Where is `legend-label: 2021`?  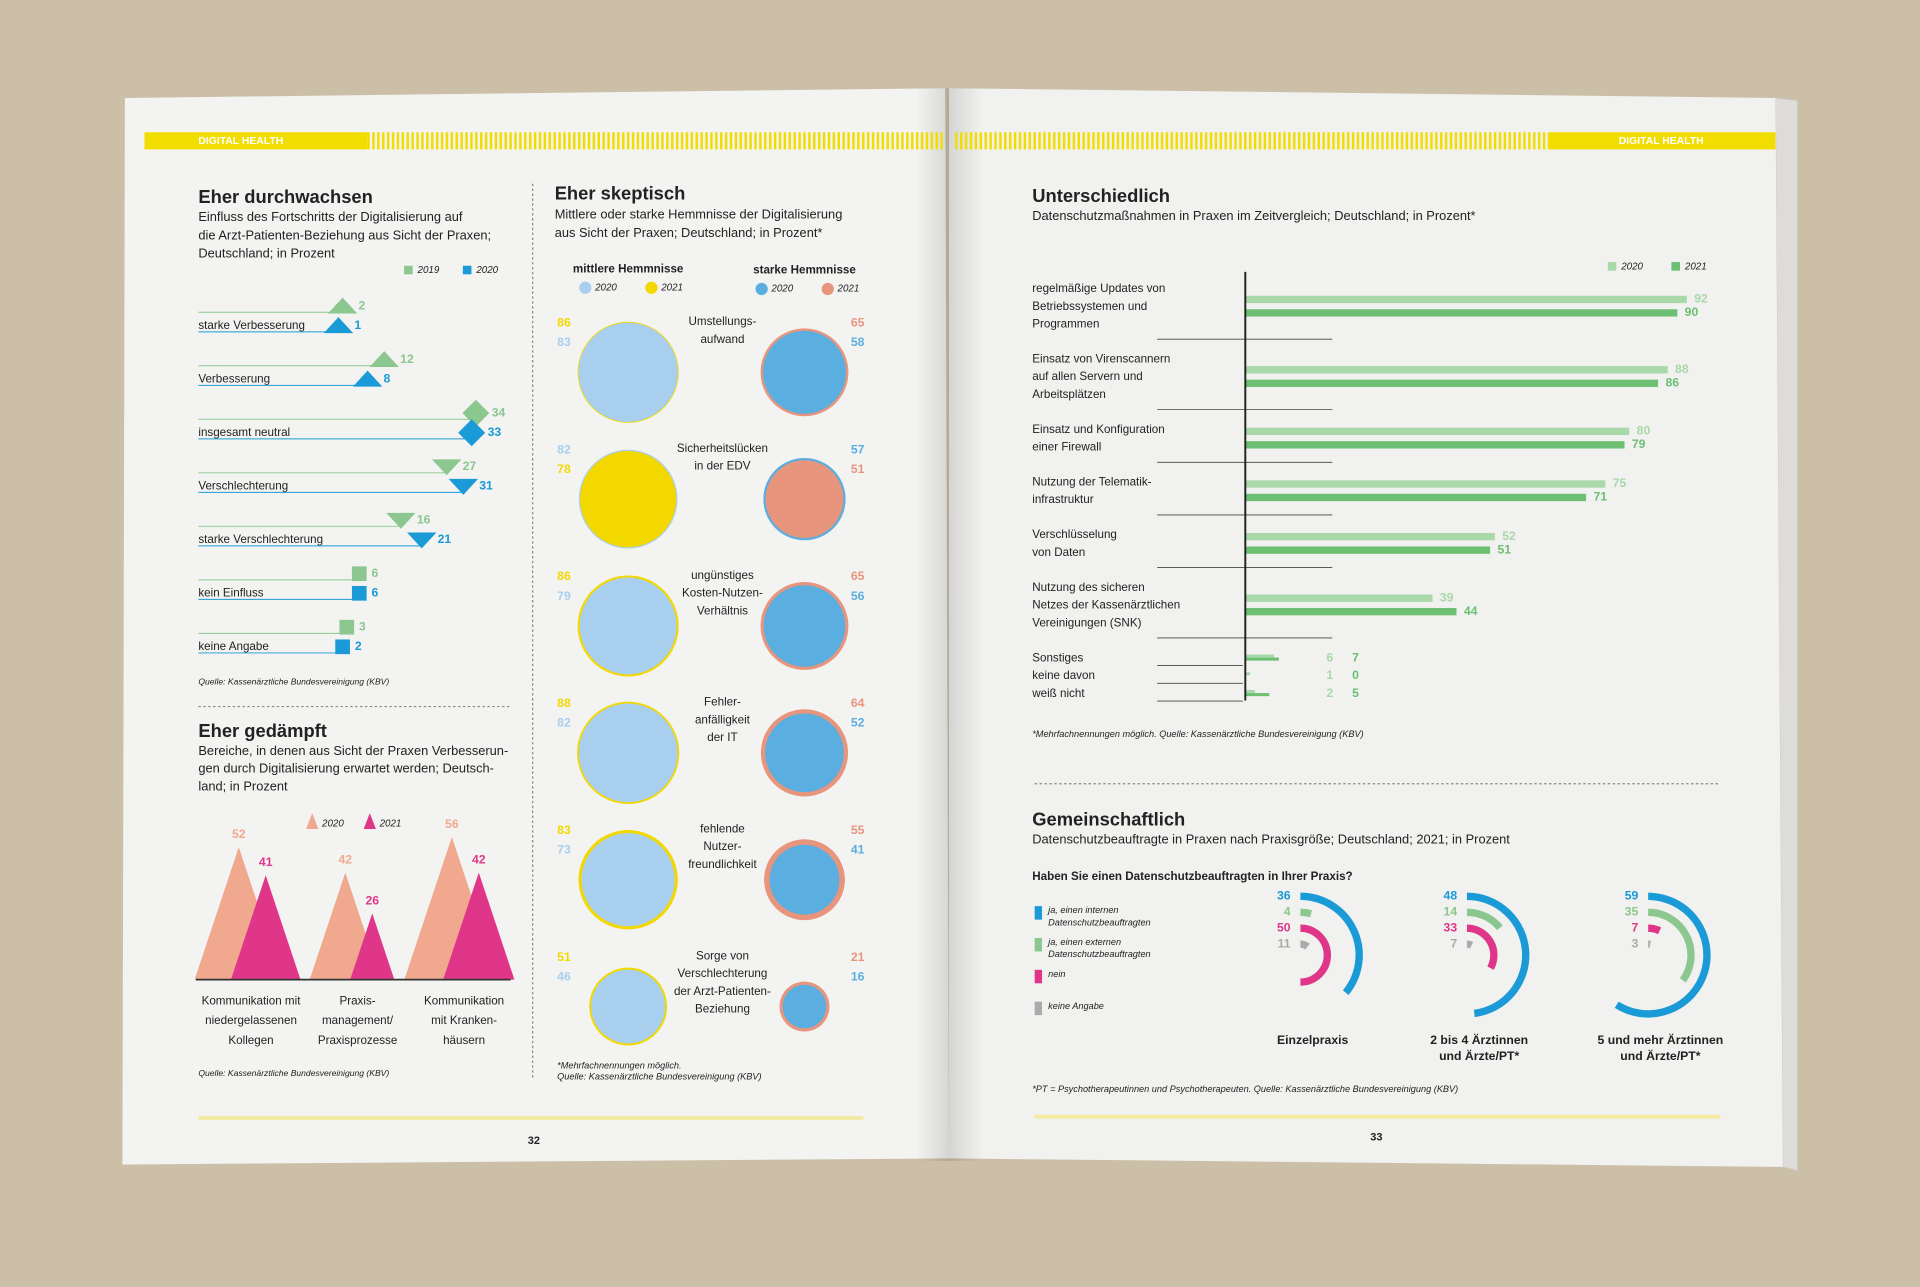 legend-label: 2021 is located at coordinates (671, 287).